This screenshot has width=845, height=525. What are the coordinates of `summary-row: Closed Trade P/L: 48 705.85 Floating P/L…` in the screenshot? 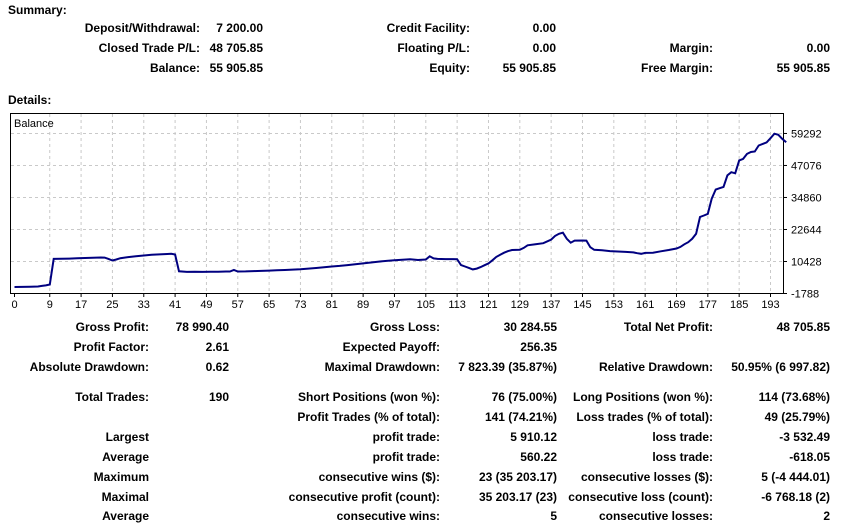 It's located at (422, 49).